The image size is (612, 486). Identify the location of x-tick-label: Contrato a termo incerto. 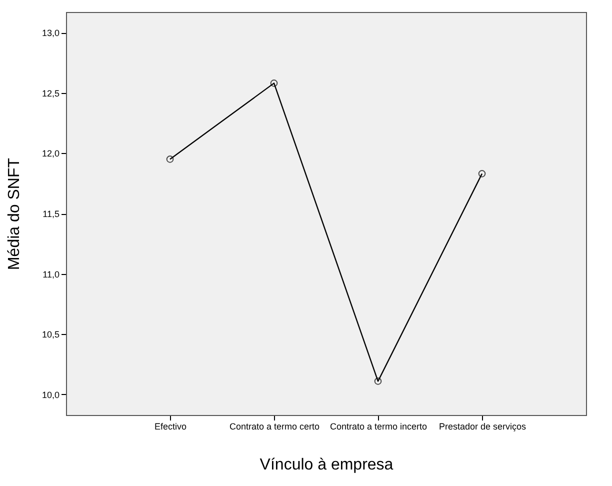
(379, 427).